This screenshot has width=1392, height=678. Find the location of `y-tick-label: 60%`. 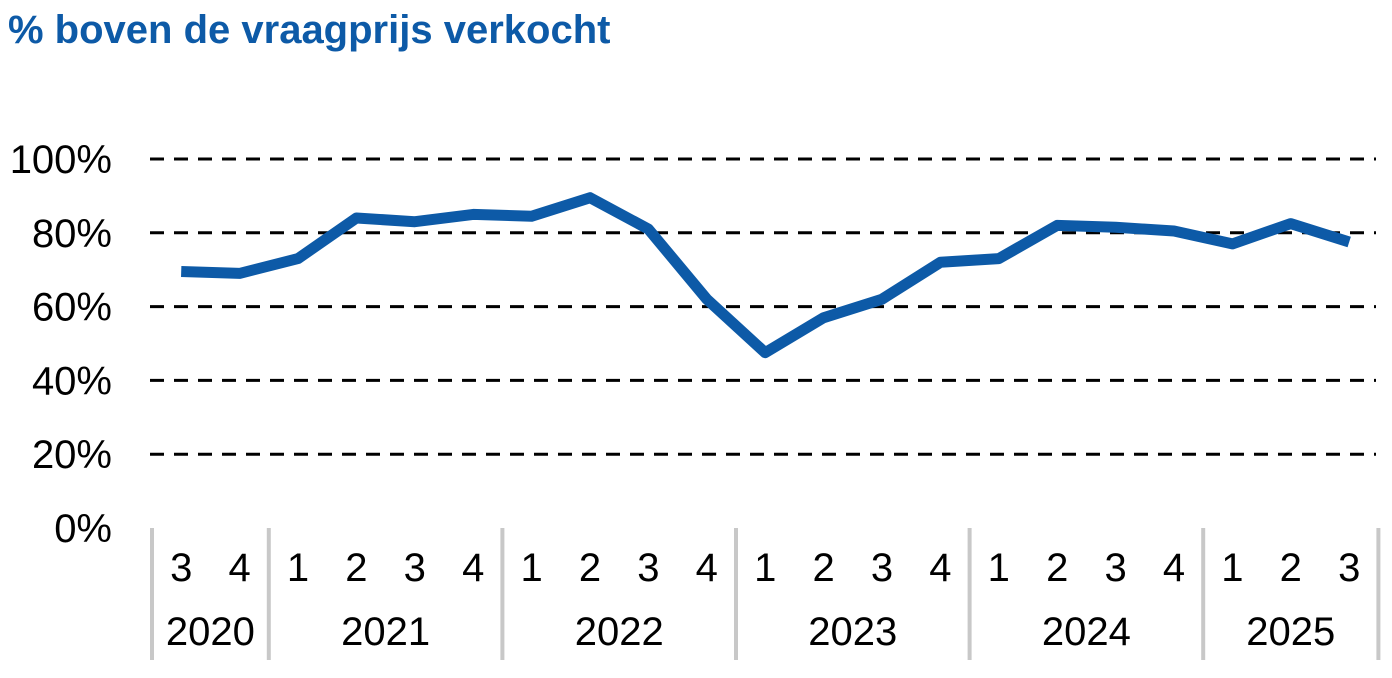

y-tick-label: 60% is located at coordinates (72, 308).